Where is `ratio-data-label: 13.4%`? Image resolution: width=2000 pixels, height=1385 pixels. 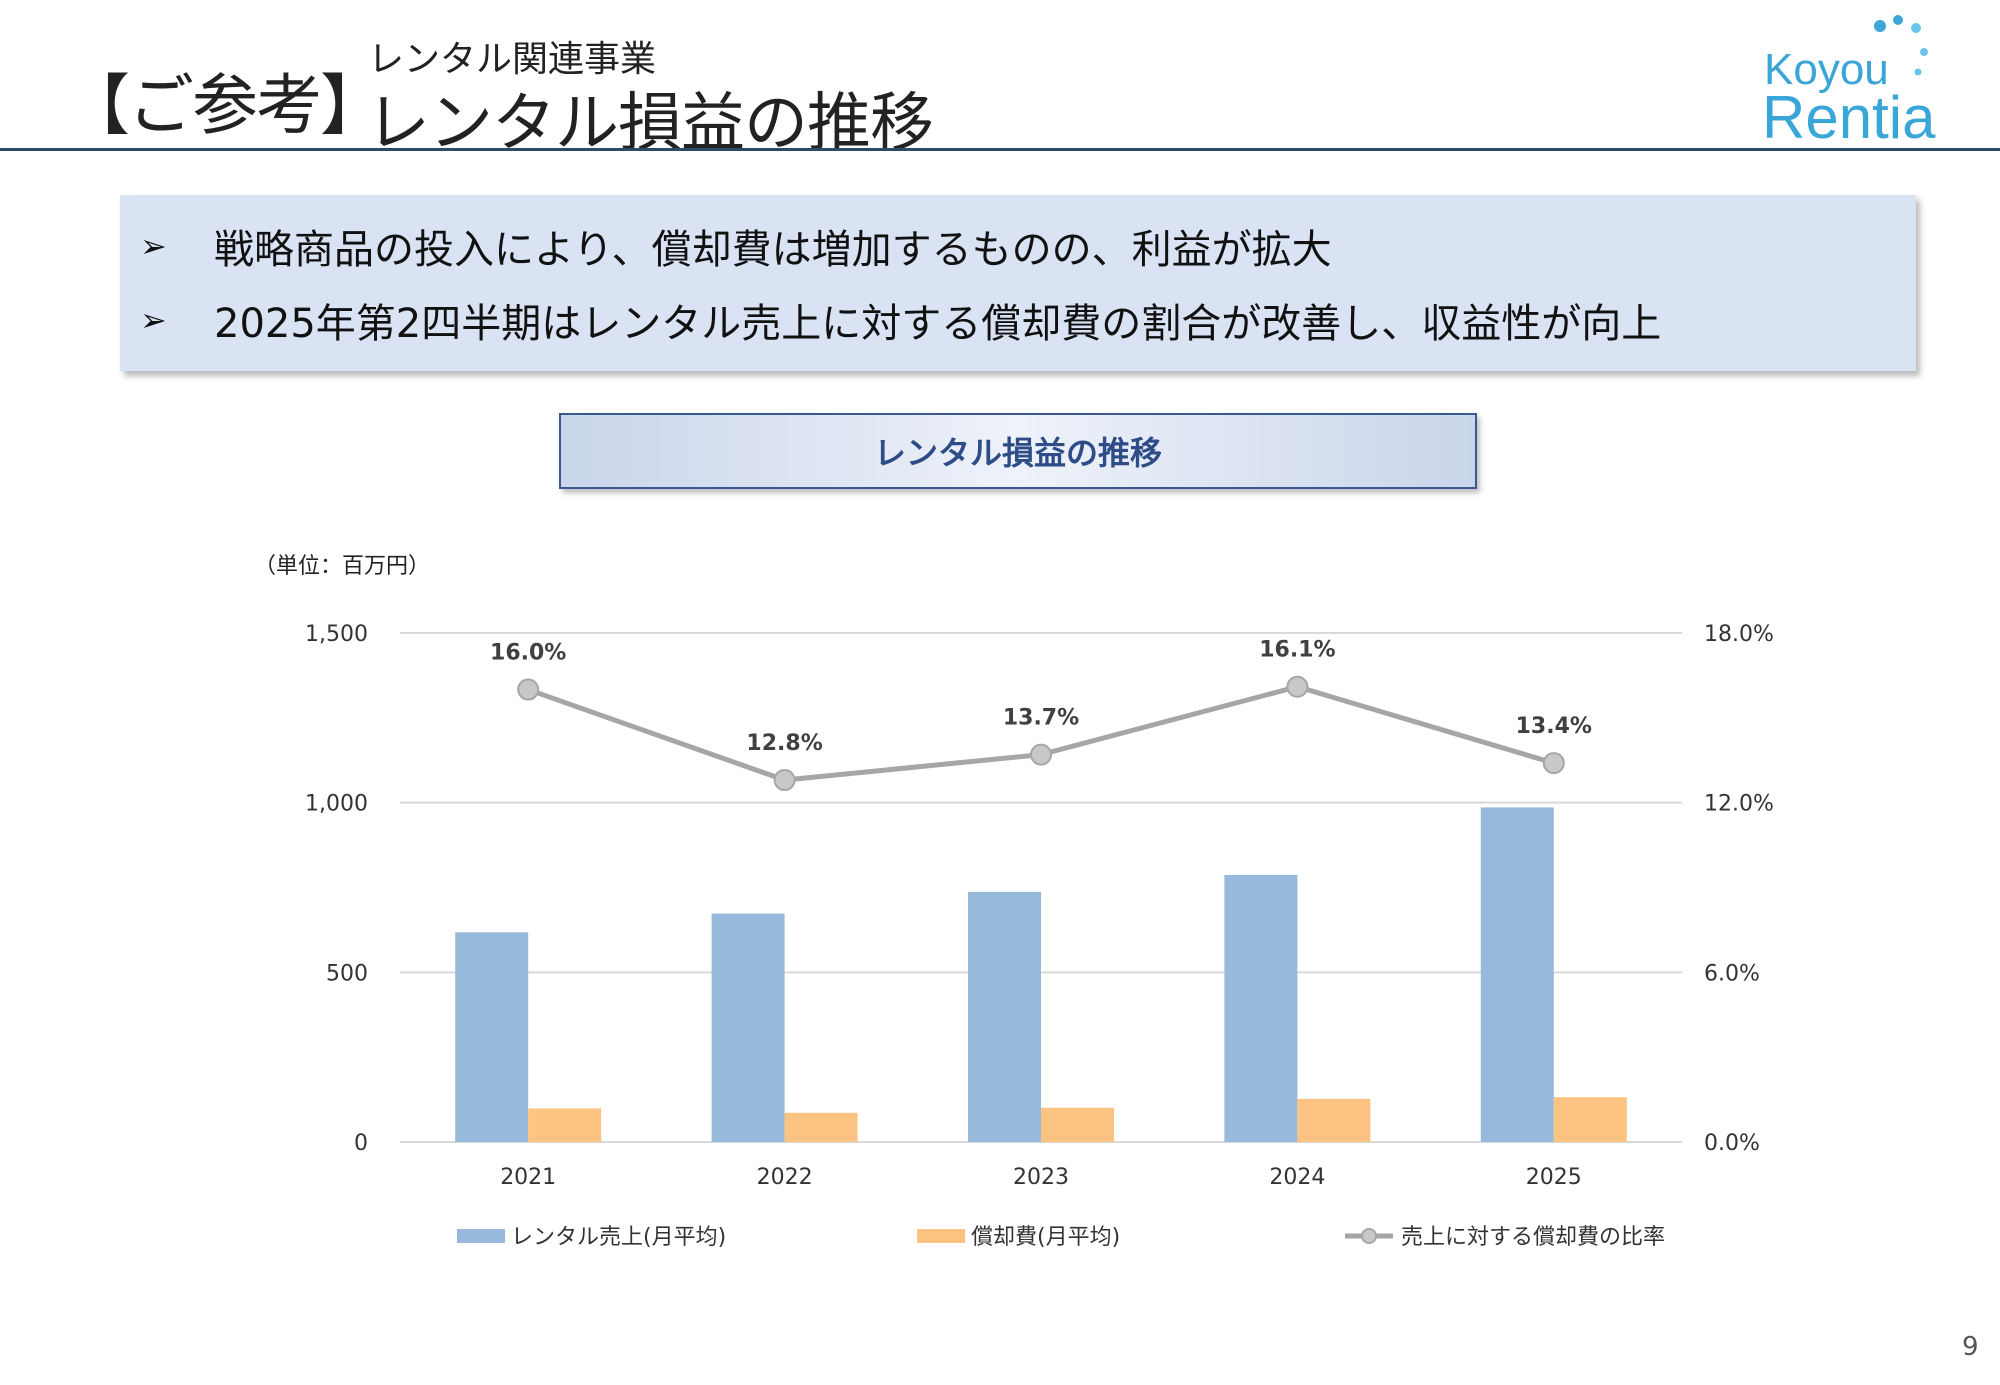
ratio-data-label: 13.4% is located at coordinates (1554, 726).